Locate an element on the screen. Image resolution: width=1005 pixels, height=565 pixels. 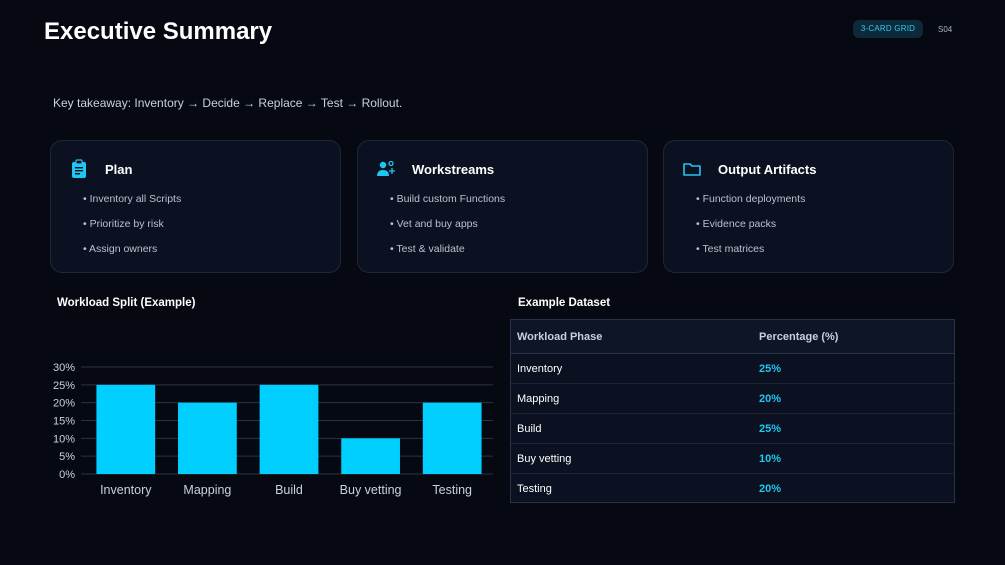
layout-badge: 3-CARD GRID is located at coordinates (888, 29).